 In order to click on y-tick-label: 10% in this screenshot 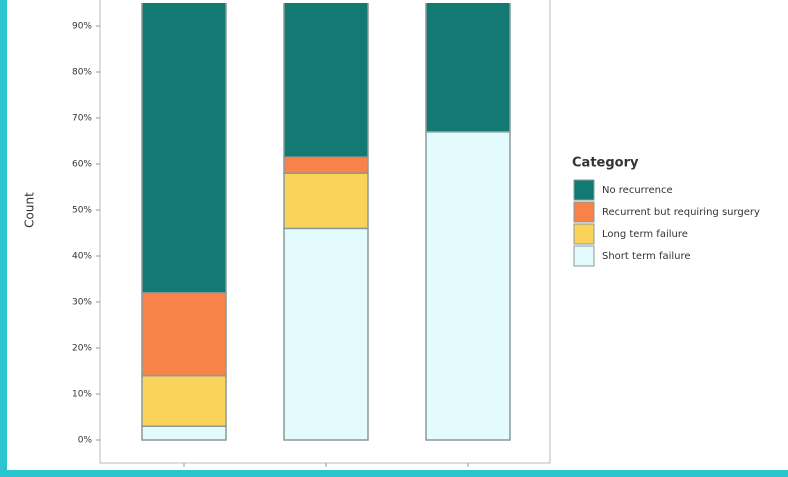, I will do `click(82, 395)`.